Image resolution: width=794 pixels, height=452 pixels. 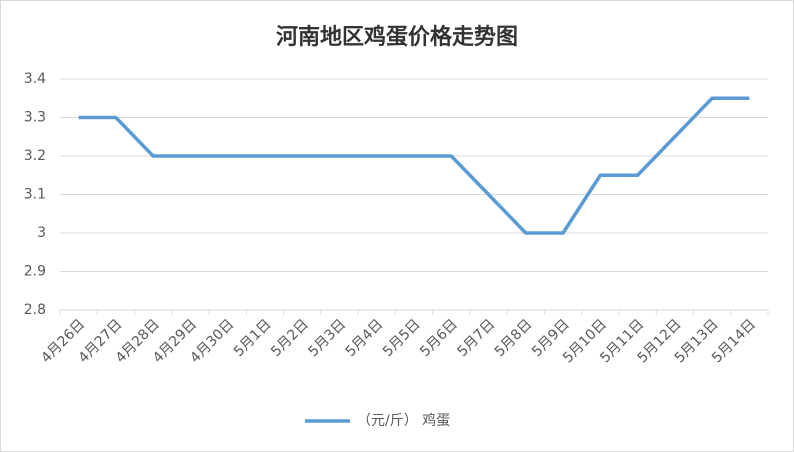 What do you see at coordinates (35, 118) in the screenshot?
I see `y-tick-label: 3.3` at bounding box center [35, 118].